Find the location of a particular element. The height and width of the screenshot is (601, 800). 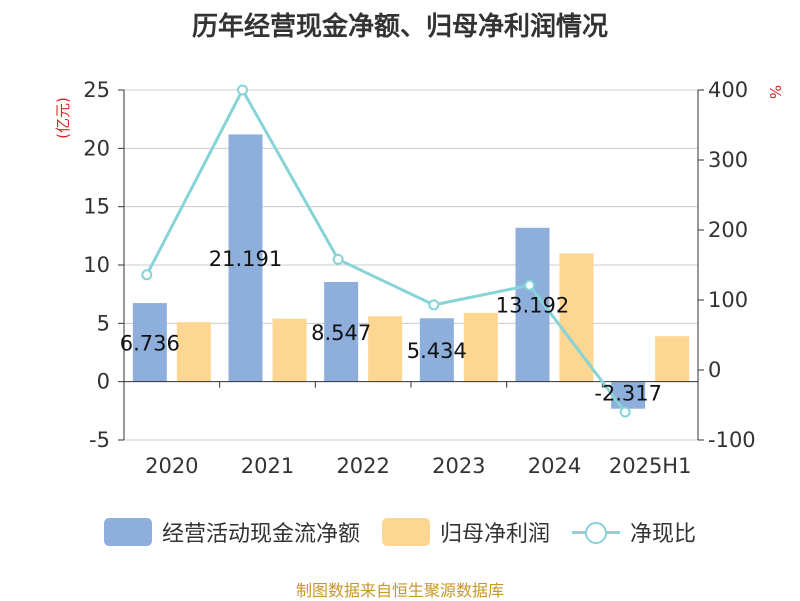

left-tick-label: 5 is located at coordinates (103, 323).